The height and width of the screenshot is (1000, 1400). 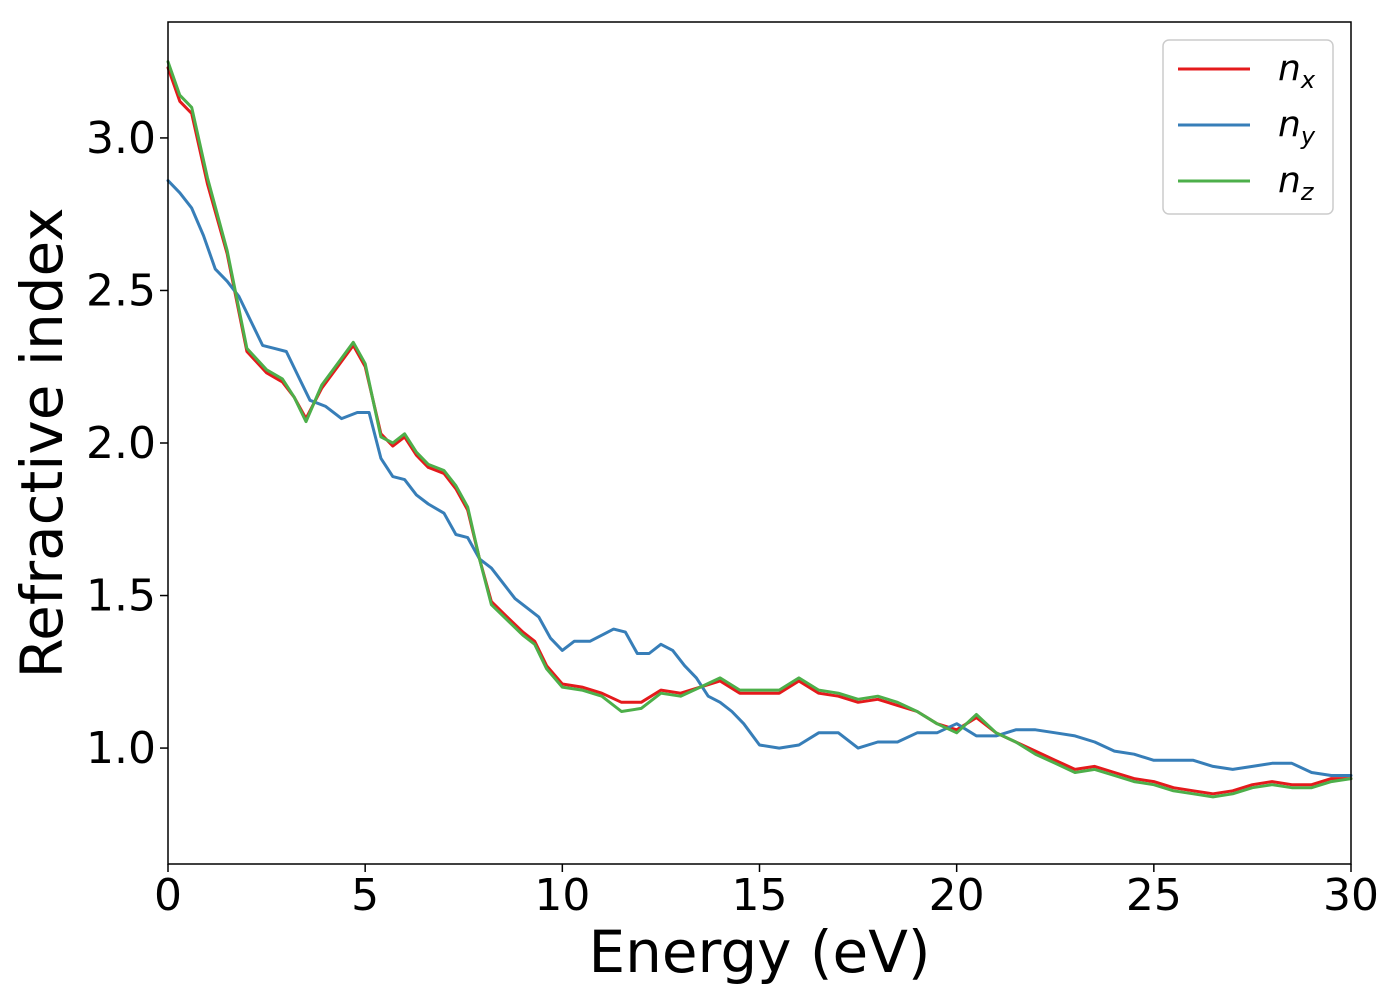 What do you see at coordinates (121, 138) in the screenshot?
I see `y-tick-label: 3.0` at bounding box center [121, 138].